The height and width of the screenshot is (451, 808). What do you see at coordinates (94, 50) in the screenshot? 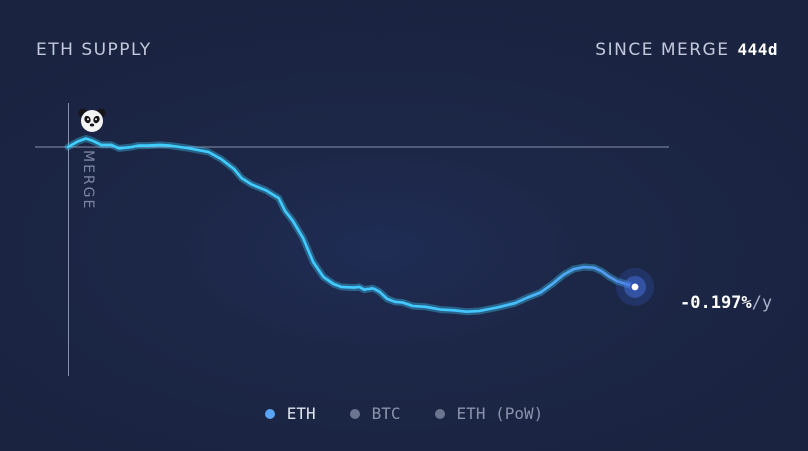
I see `chart-title: ETH SUPPLY` at bounding box center [94, 50].